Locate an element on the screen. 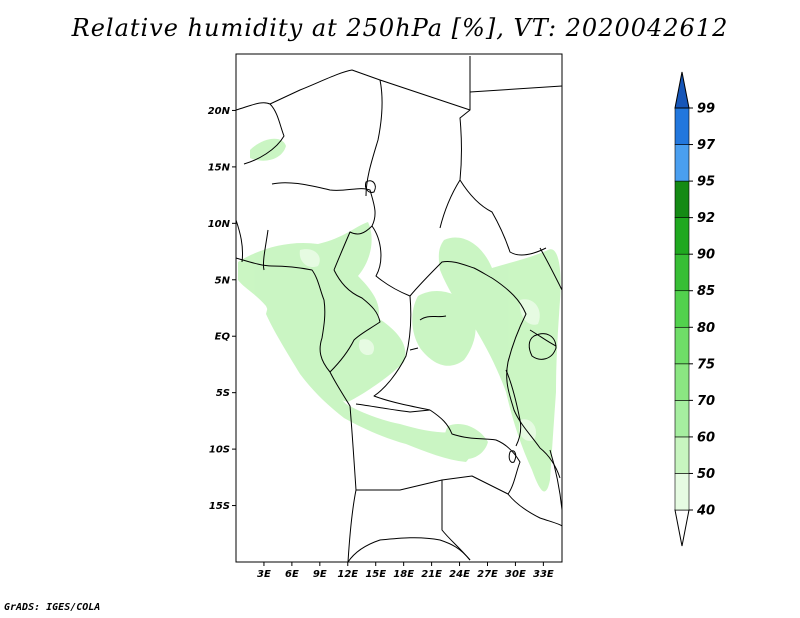 This screenshot has height=618, width=800. colorbar-level-label: 92 is located at coordinates (706, 218).